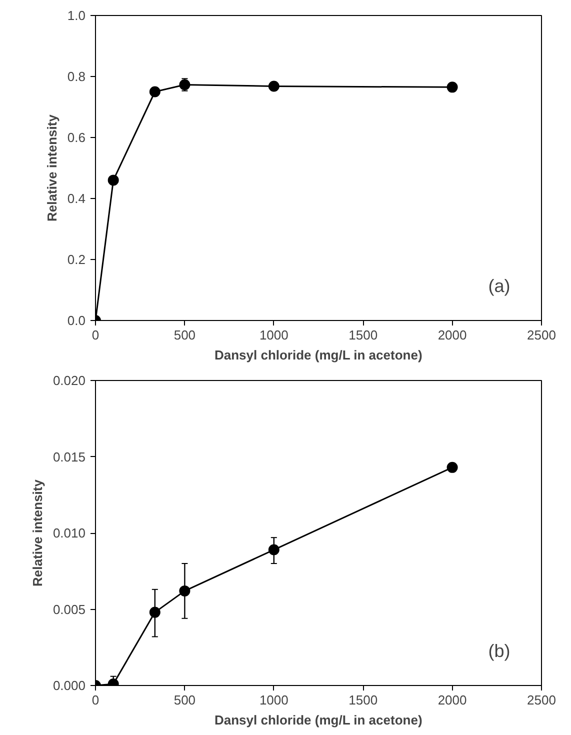 The height and width of the screenshot is (735, 571). What do you see at coordinates (499, 286) in the screenshot?
I see `annotation: (a)` at bounding box center [499, 286].